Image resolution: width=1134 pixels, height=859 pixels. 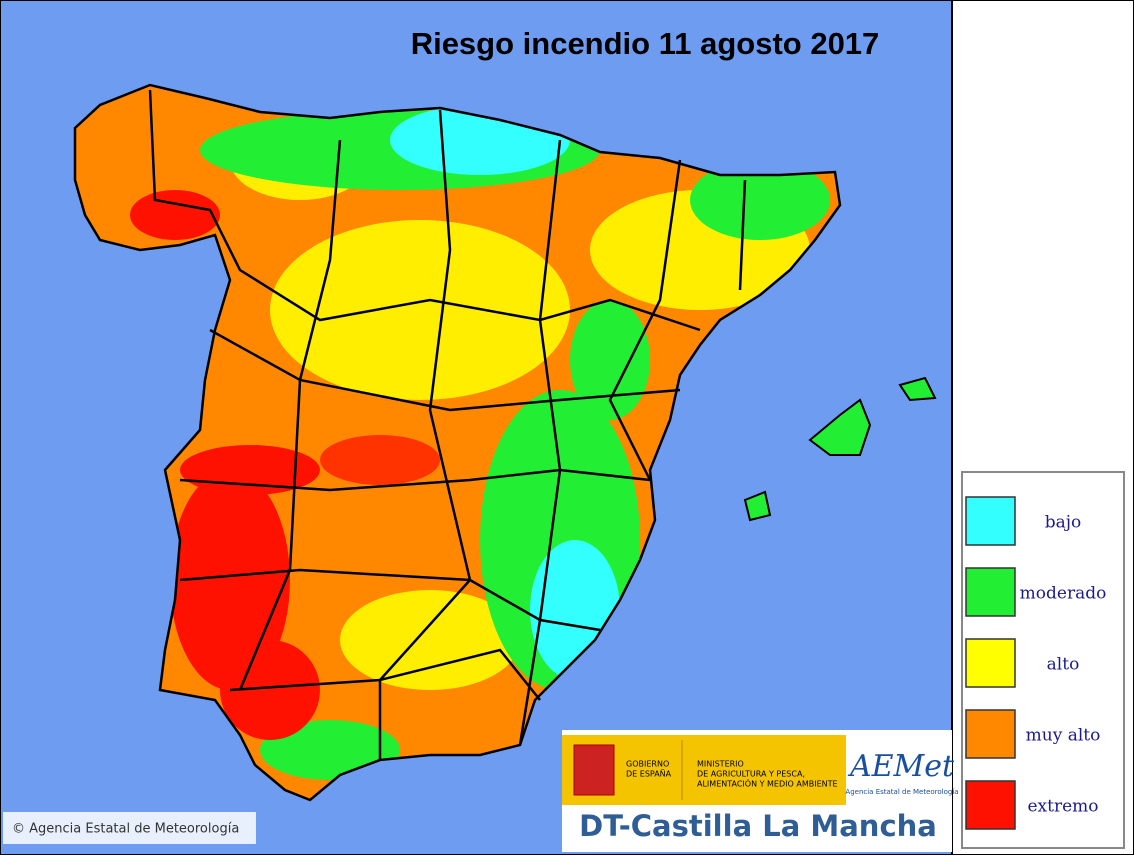 What do you see at coordinates (1063, 594) in the screenshot?
I see `legend-label: moderado` at bounding box center [1063, 594].